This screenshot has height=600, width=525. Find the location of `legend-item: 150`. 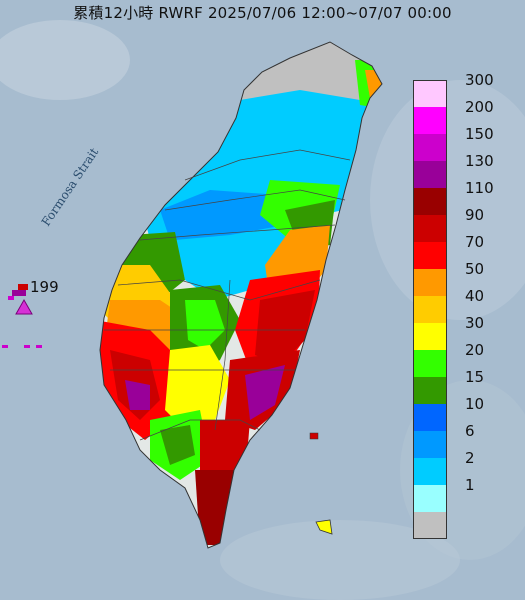

legend-item: 150 is located at coordinates (463, 143).